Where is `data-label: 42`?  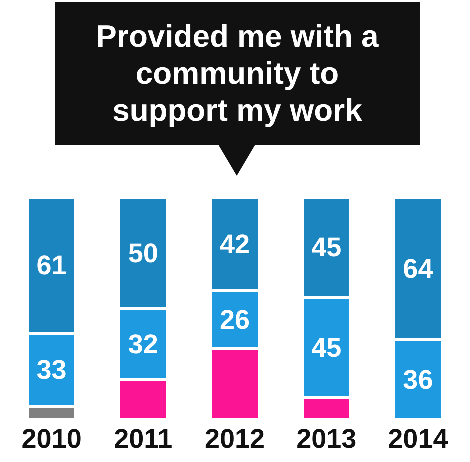 data-label: 42 is located at coordinates (235, 244).